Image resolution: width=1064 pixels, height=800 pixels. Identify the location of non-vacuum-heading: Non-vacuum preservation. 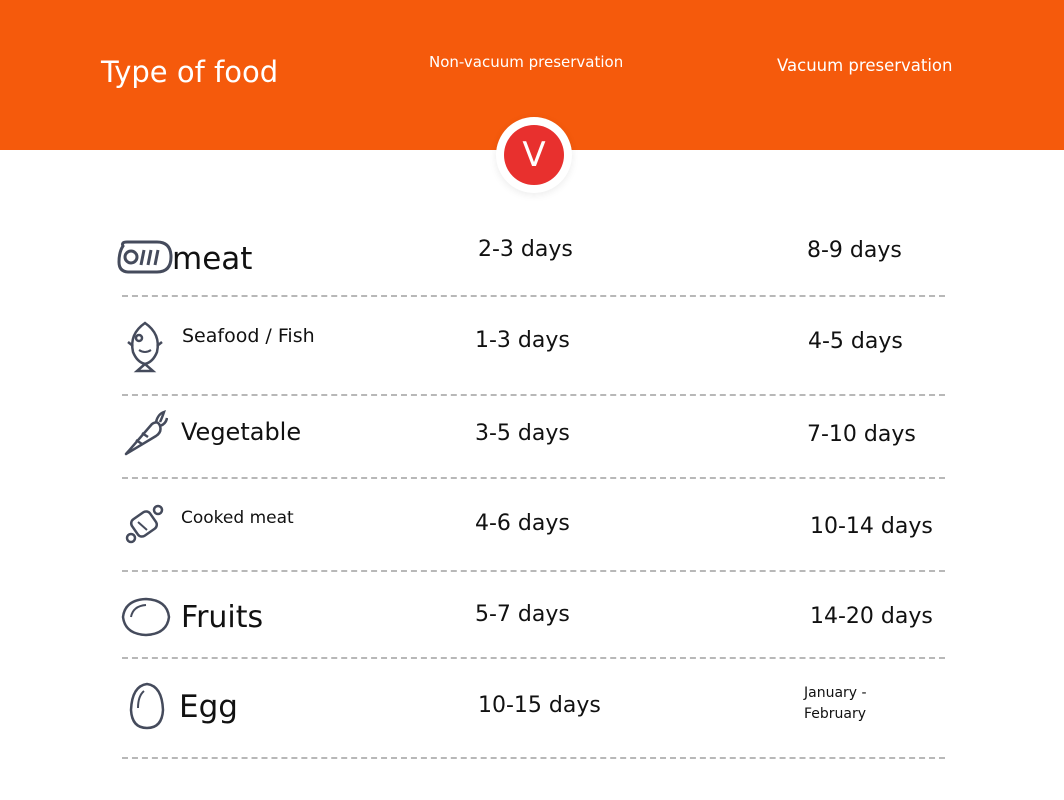
(526, 62).